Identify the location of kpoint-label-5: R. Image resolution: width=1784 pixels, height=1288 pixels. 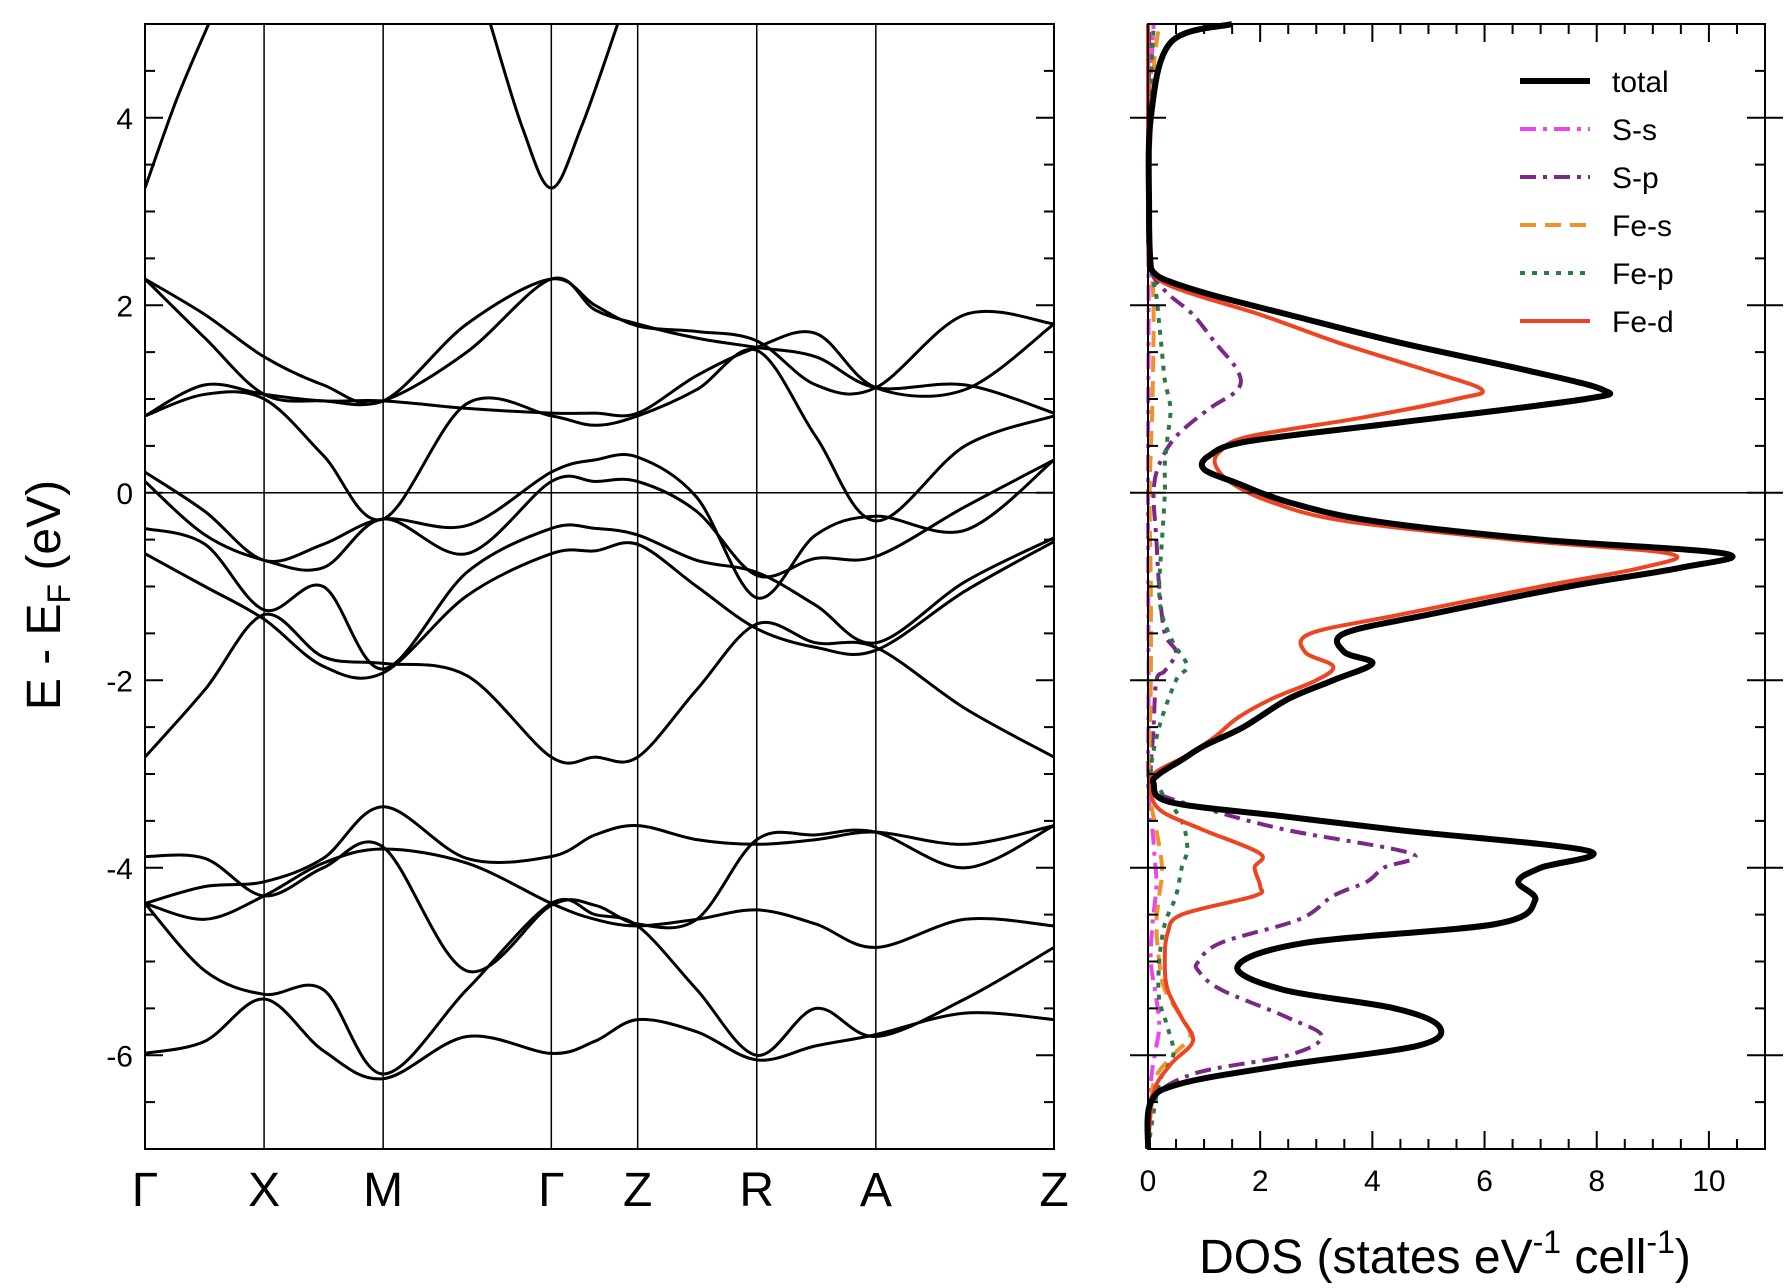
(756, 1190).